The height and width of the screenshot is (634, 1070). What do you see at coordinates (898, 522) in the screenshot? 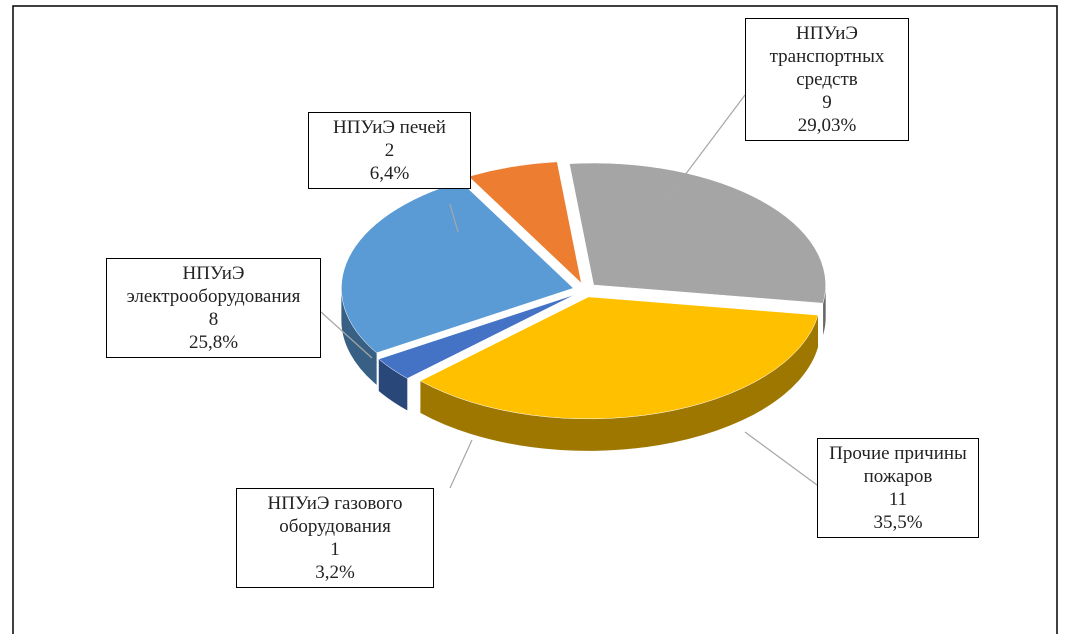
I see `label-percent: 35,5%` at bounding box center [898, 522].